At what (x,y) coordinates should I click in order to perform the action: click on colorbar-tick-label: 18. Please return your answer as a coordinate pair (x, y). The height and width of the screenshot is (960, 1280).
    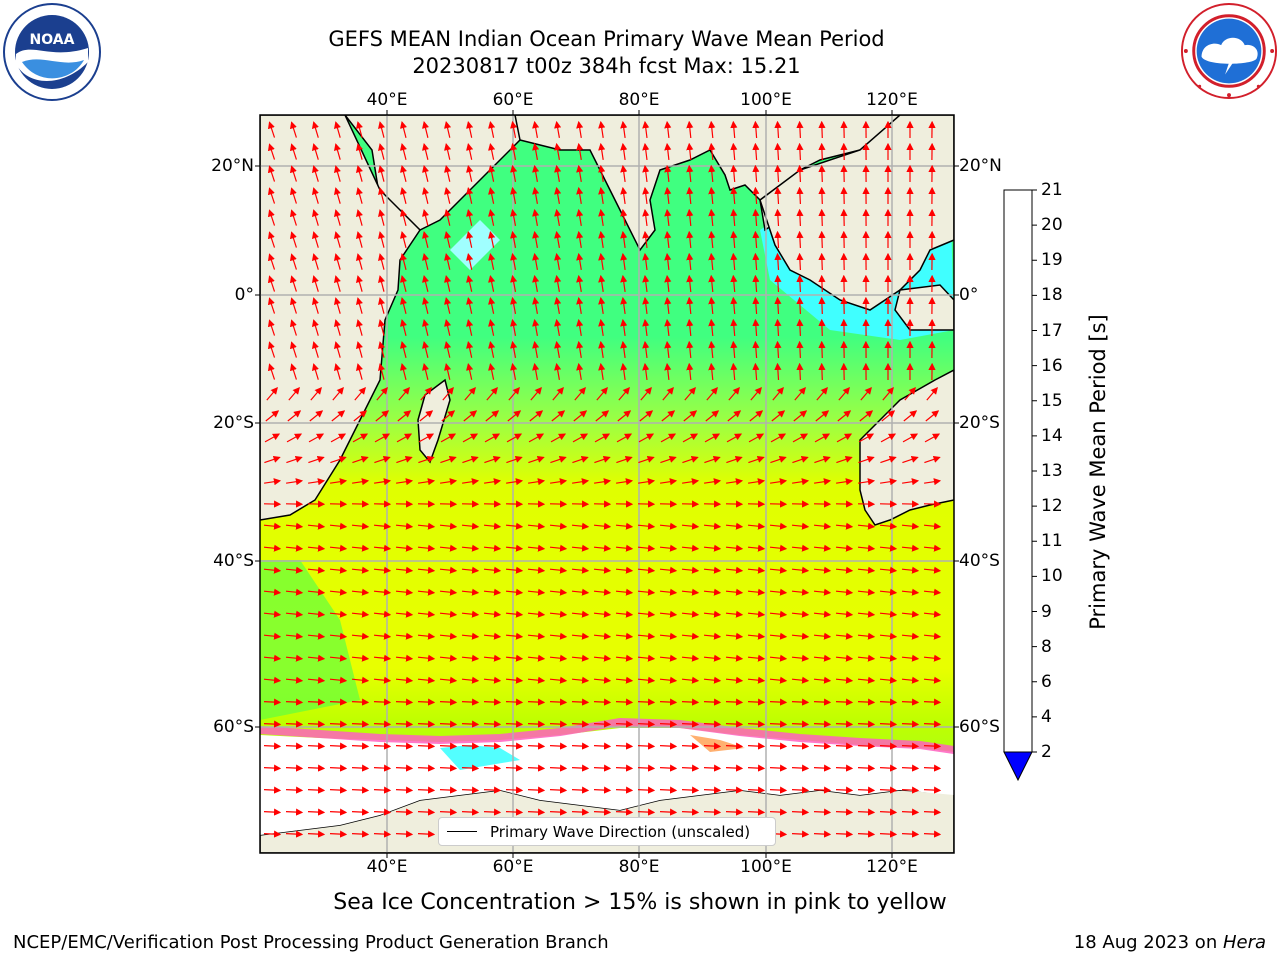
    Looking at the image, I should click on (1052, 295).